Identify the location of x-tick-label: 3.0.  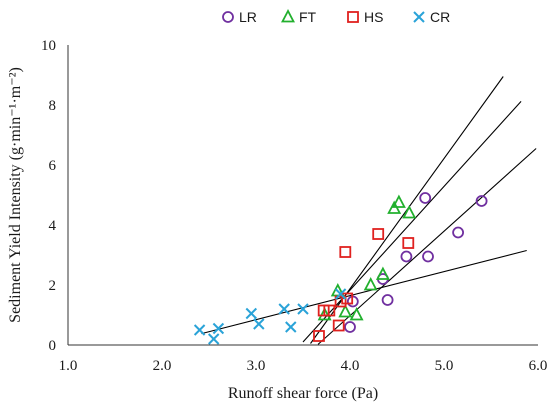
(256, 366).